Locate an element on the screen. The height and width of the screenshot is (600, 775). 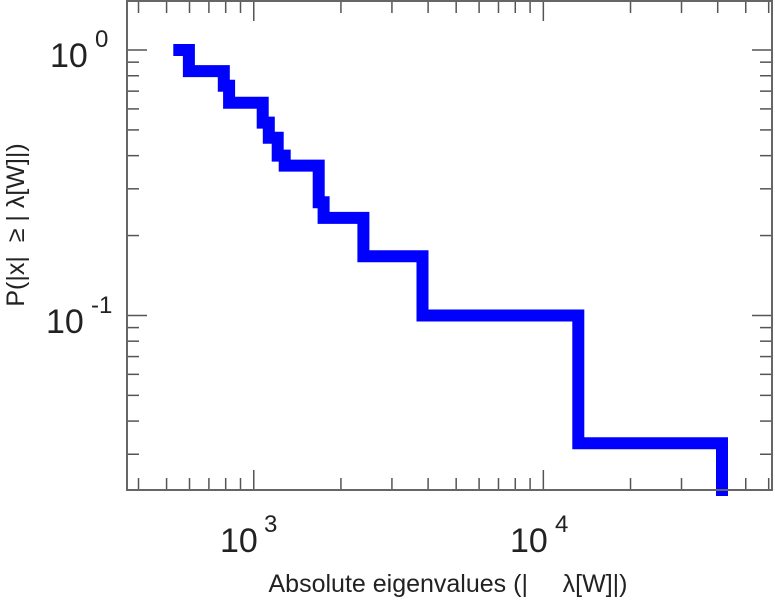
x-tick-exp: 3 is located at coordinates (270, 524).